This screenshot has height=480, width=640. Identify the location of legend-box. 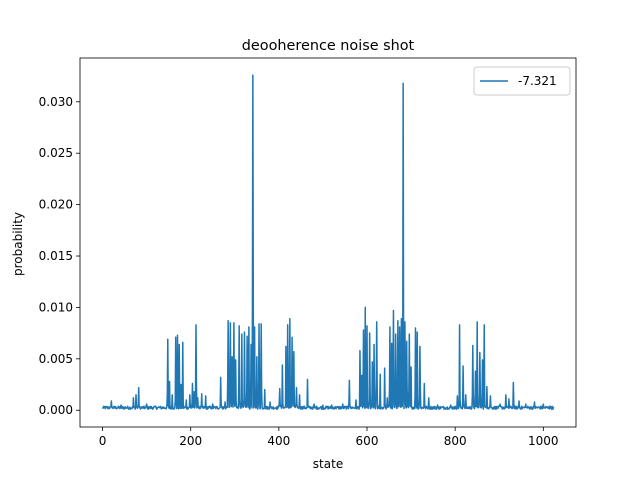
(522, 81).